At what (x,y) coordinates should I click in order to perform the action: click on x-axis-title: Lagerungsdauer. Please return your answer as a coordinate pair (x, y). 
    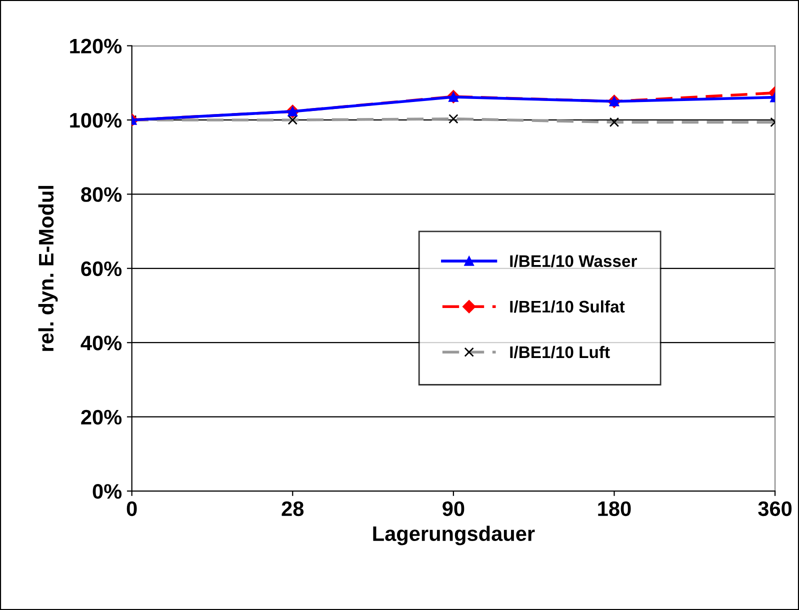
    Looking at the image, I should click on (454, 536).